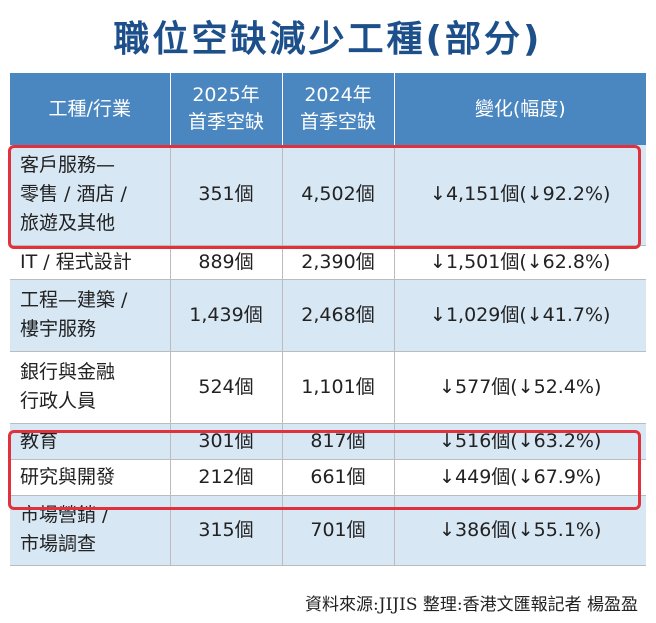 Image resolution: width=656 pixels, height=623 pixels. What do you see at coordinates (328, 39) in the screenshot?
I see `page-title: 職位空缺減少工種(部分)` at bounding box center [328, 39].